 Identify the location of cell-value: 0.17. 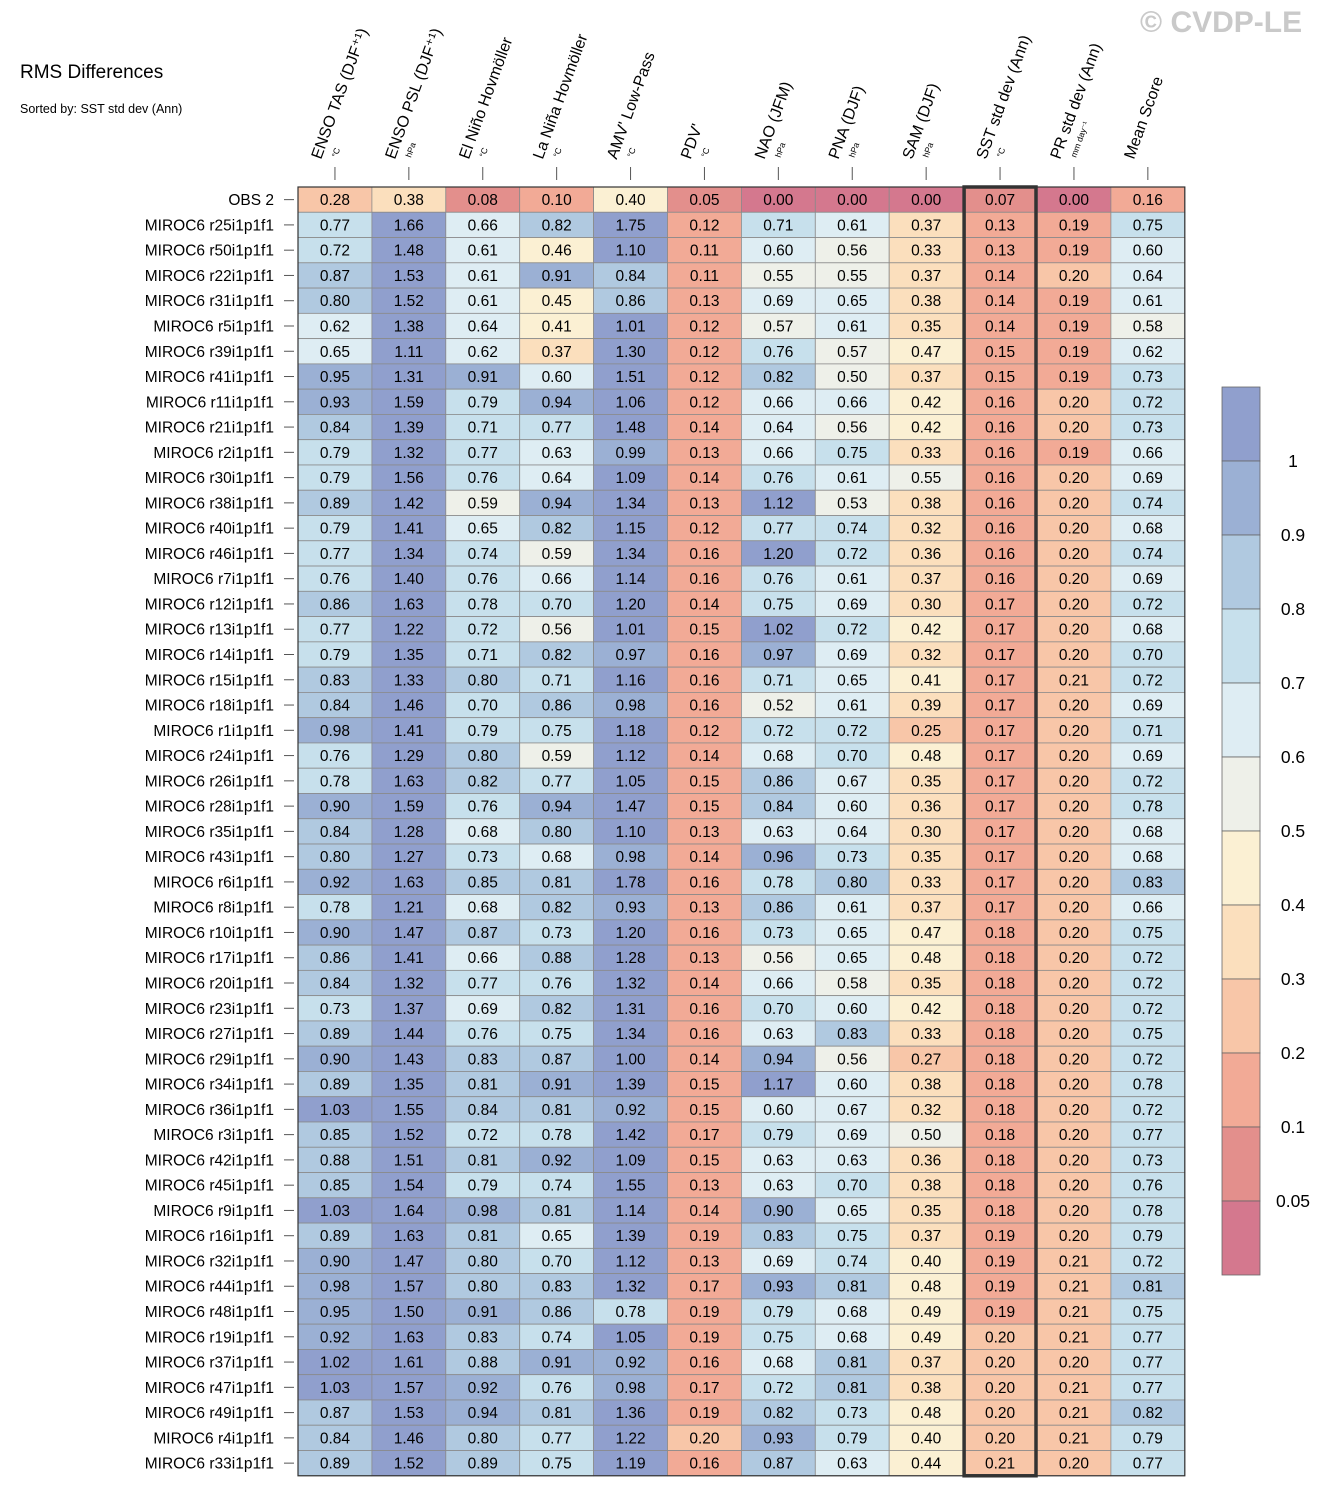
(1000, 756).